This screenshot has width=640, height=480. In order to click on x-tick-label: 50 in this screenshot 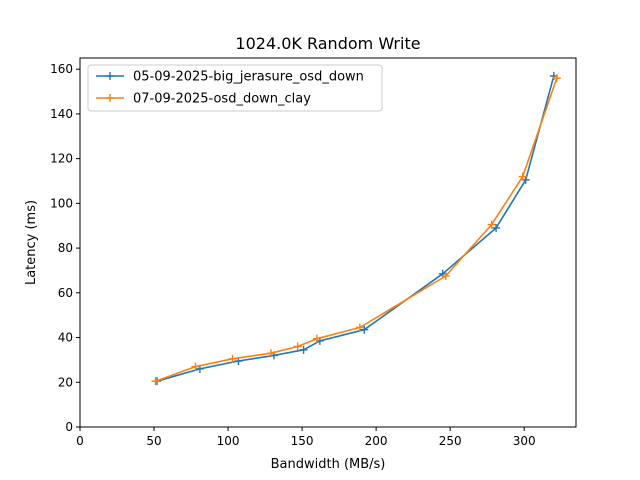, I will do `click(153, 441)`.